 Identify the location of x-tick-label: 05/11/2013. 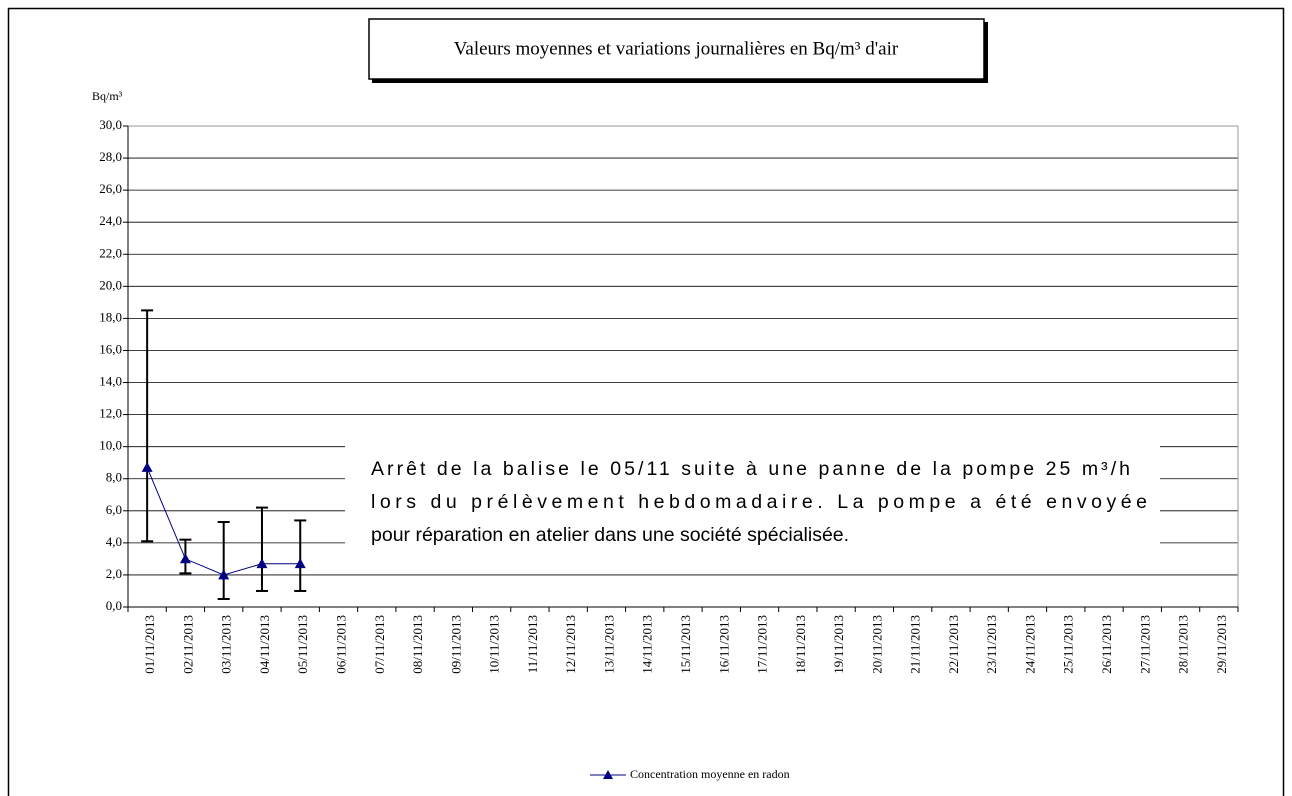
(302, 644).